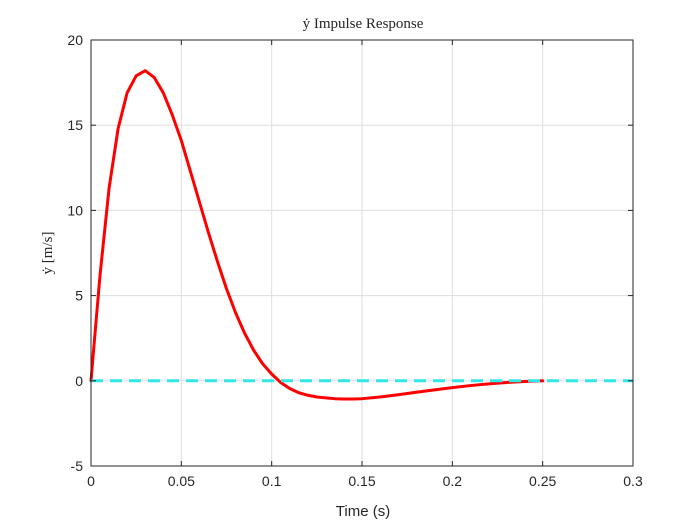 This screenshot has height=525, width=700. I want to click on x-tick-label: 0, so click(91, 481).